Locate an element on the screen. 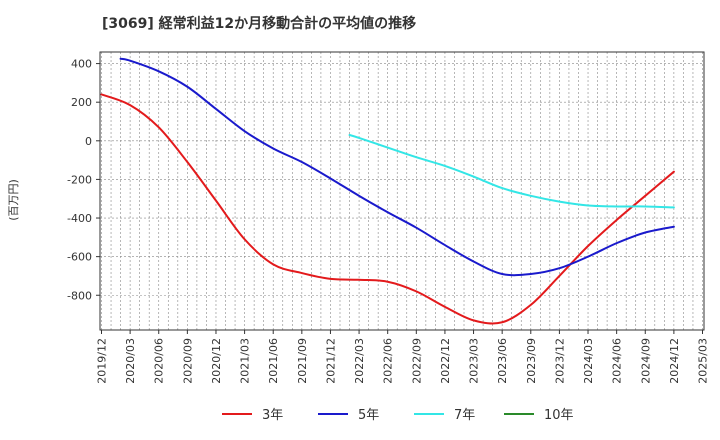 This screenshot has width=720, height=440. x-tick-label: 2021/06 is located at coordinates (273, 361).